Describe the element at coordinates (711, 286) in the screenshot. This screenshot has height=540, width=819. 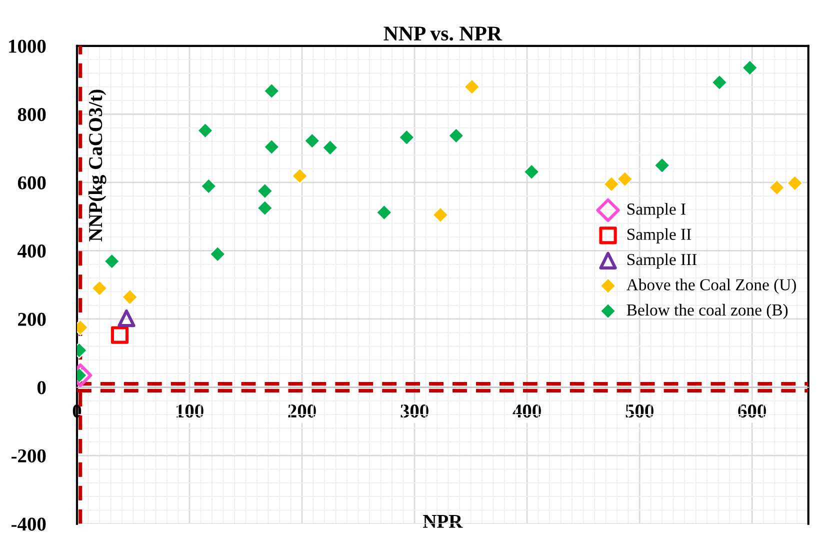
I see `legend-label: Above the Coal Zone (U)` at that location.